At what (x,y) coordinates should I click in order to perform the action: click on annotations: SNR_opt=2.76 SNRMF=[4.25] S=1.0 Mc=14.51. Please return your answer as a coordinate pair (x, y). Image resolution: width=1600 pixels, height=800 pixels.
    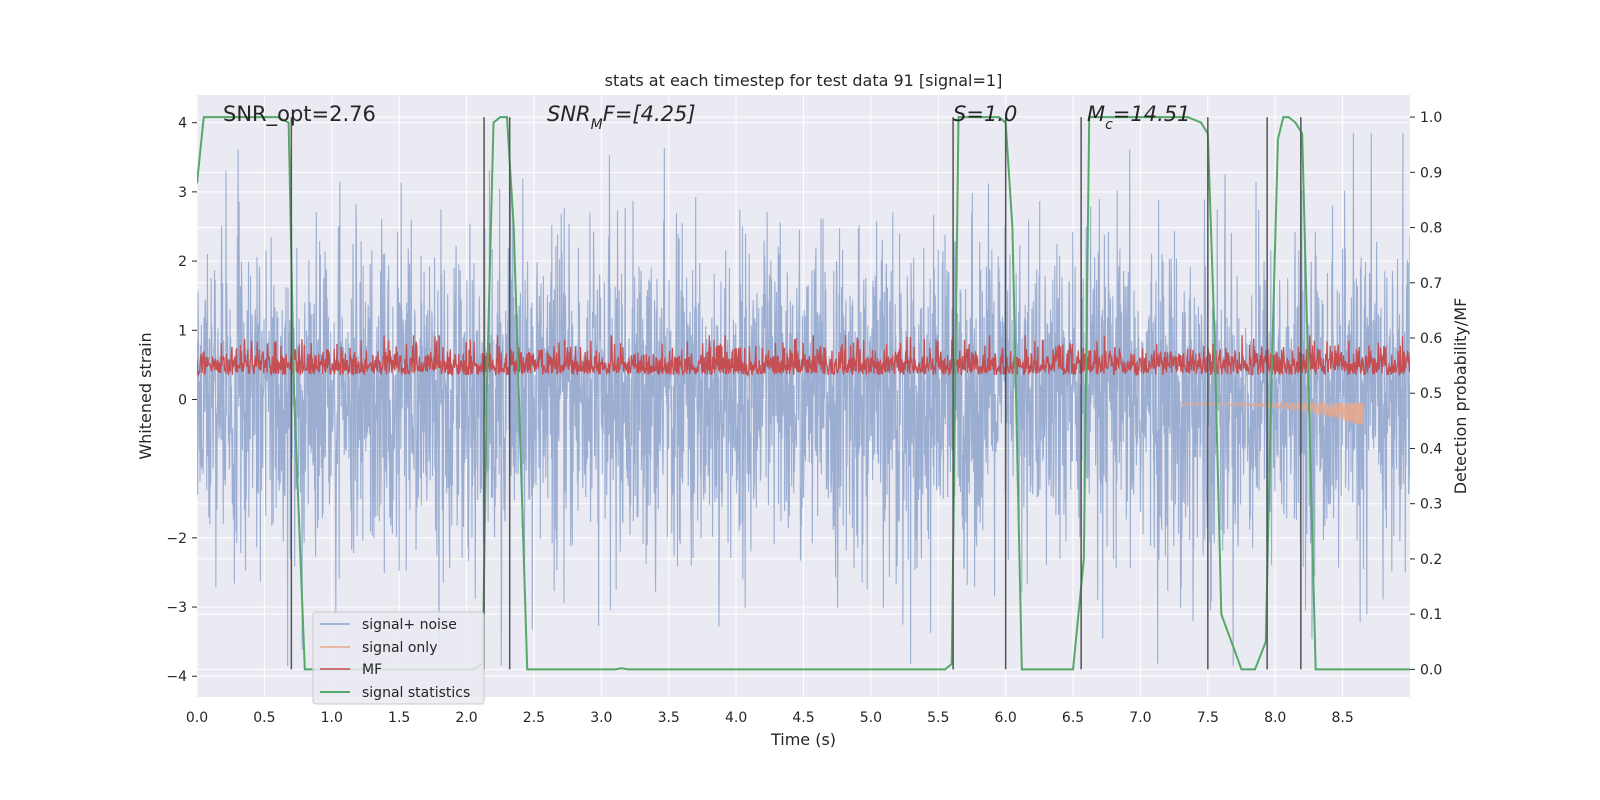
    Looking at the image, I should click on (707, 117).